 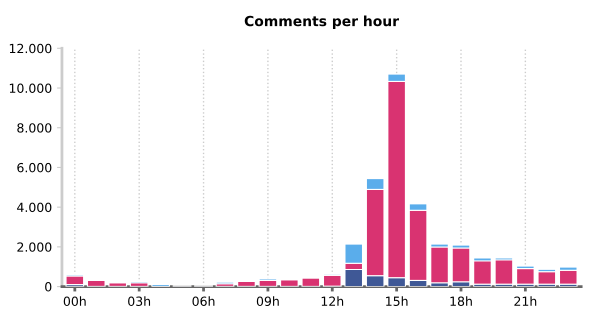 What do you see at coordinates (48, 287) in the screenshot?
I see `y-tick-label: 0` at bounding box center [48, 287].